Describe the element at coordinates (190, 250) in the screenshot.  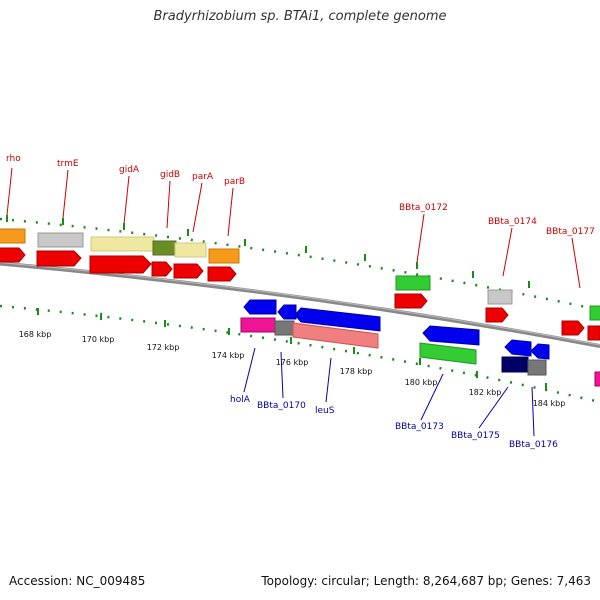
I see `gene-parA` at that location.